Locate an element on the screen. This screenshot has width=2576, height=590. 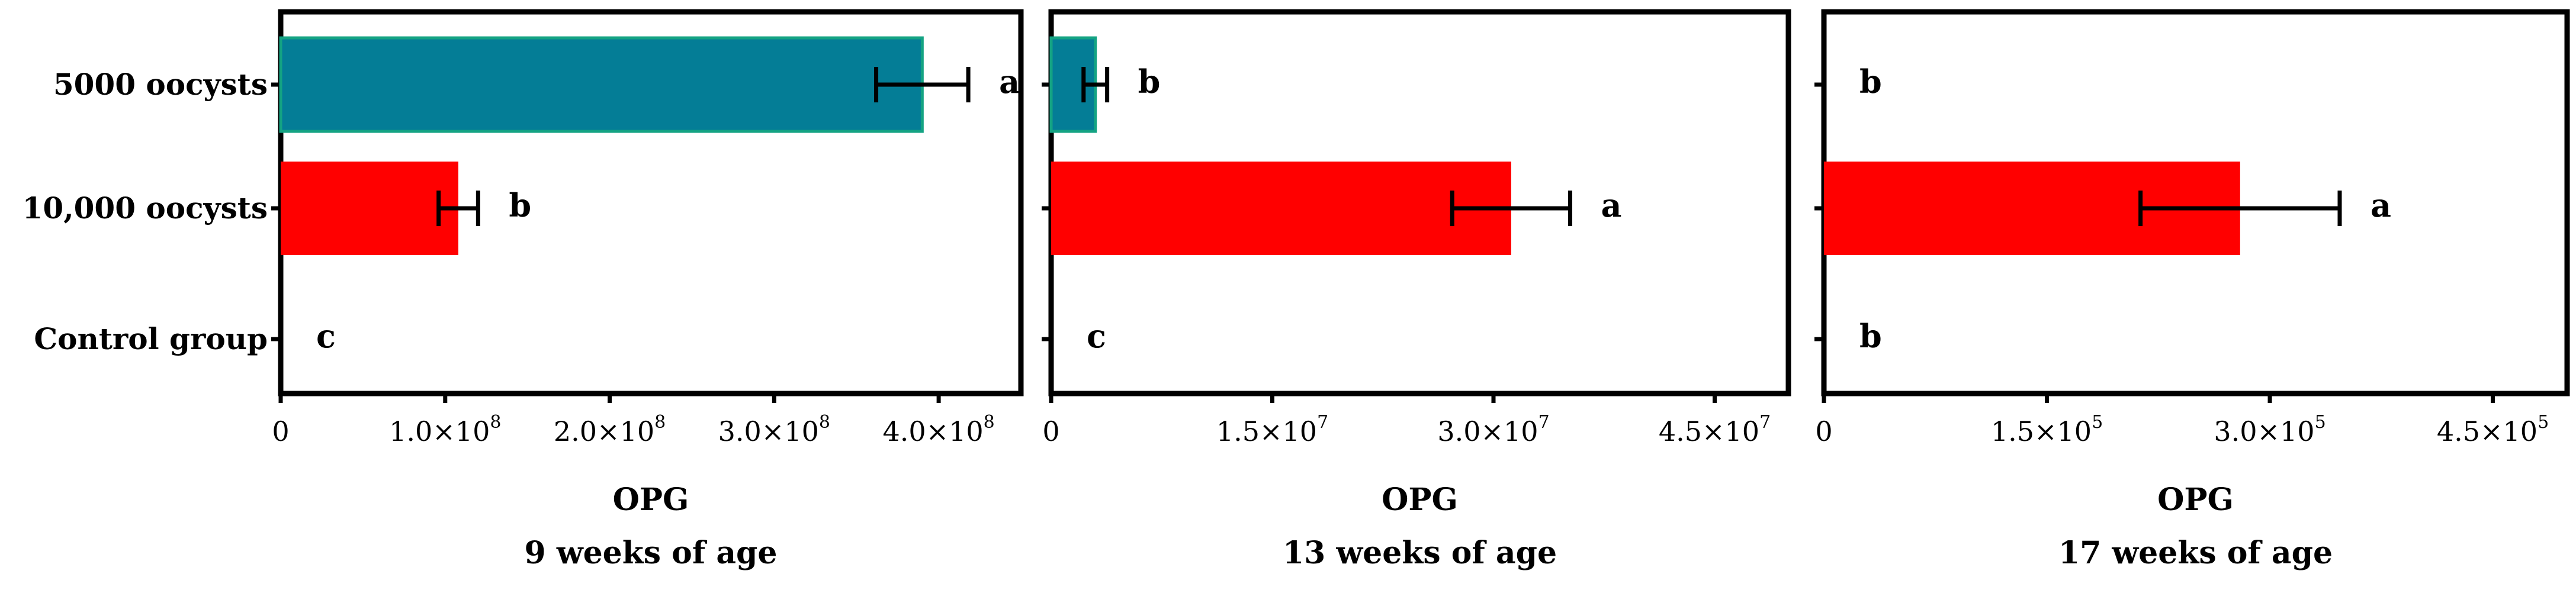
x-tick-label: 4.0×108 is located at coordinates (938, 429).